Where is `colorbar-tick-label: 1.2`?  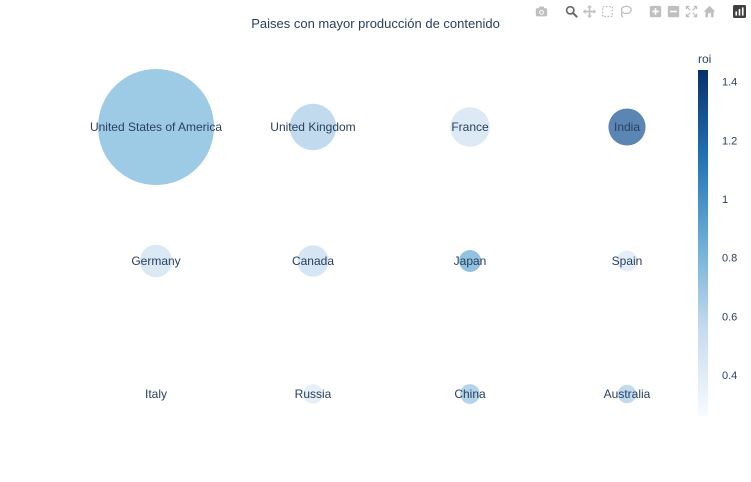
colorbar-tick-label: 1.2 is located at coordinates (729, 141).